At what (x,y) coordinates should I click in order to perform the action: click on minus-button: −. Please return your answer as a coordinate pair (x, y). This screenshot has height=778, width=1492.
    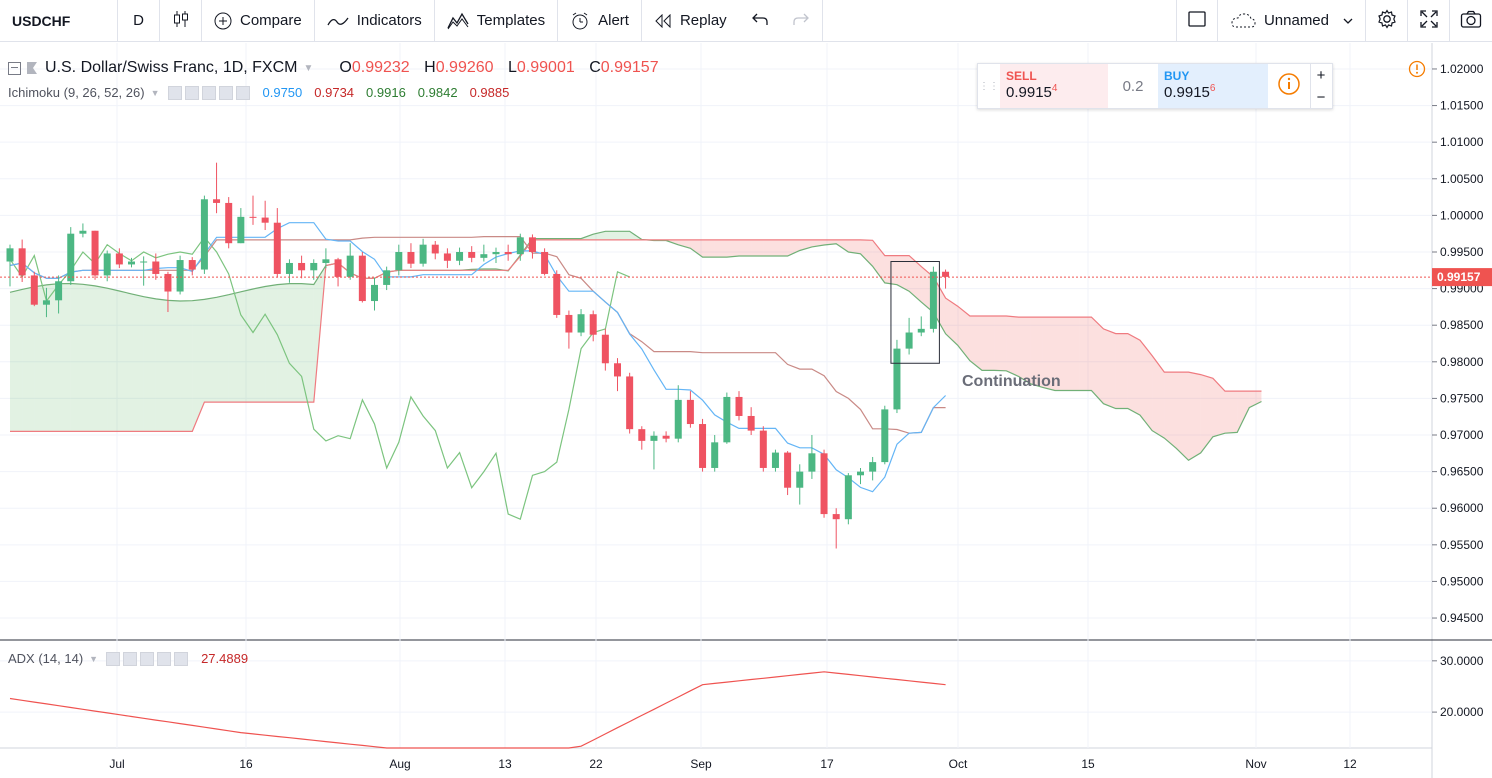
    Looking at the image, I should click on (1321, 97).